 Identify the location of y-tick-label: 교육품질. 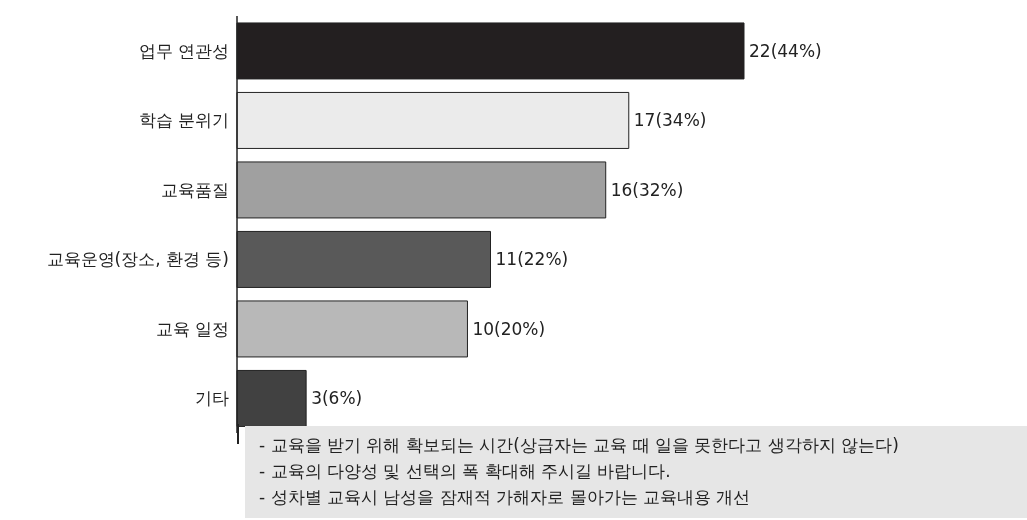
(195, 189).